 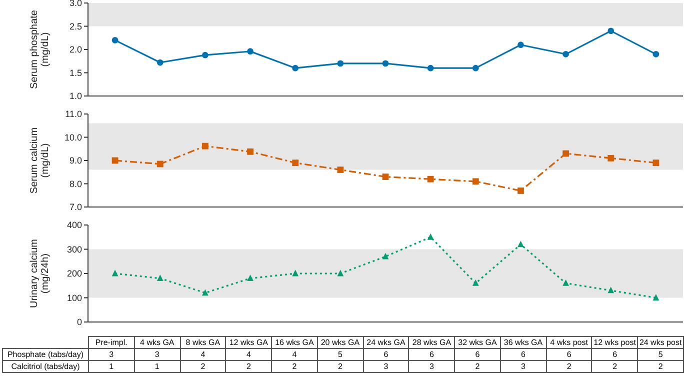 What do you see at coordinates (74, 273) in the screenshot?
I see `y-tick-label: 200` at bounding box center [74, 273].